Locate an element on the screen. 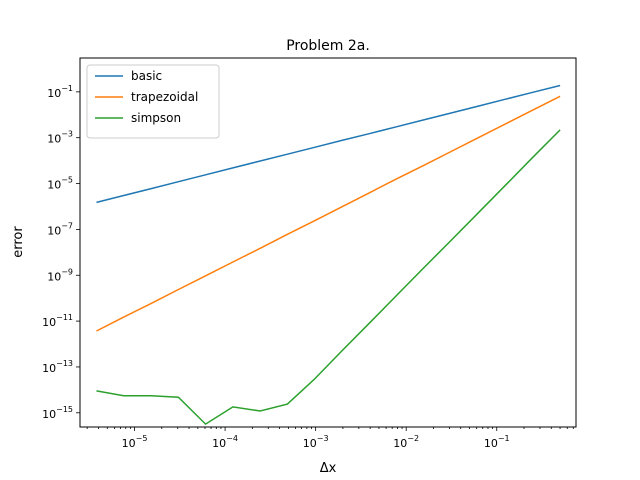  y-tick-label-exp: −11 is located at coordinates (64, 317).